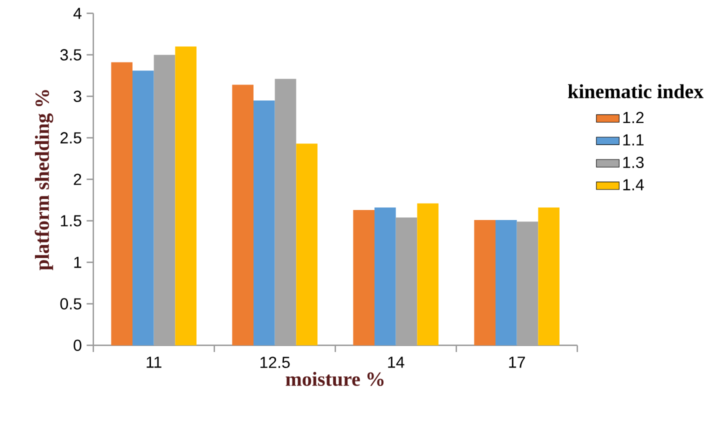 This screenshot has height=428, width=712. What do you see at coordinates (633, 184) in the screenshot?
I see `legend-label: 1.4` at bounding box center [633, 184].